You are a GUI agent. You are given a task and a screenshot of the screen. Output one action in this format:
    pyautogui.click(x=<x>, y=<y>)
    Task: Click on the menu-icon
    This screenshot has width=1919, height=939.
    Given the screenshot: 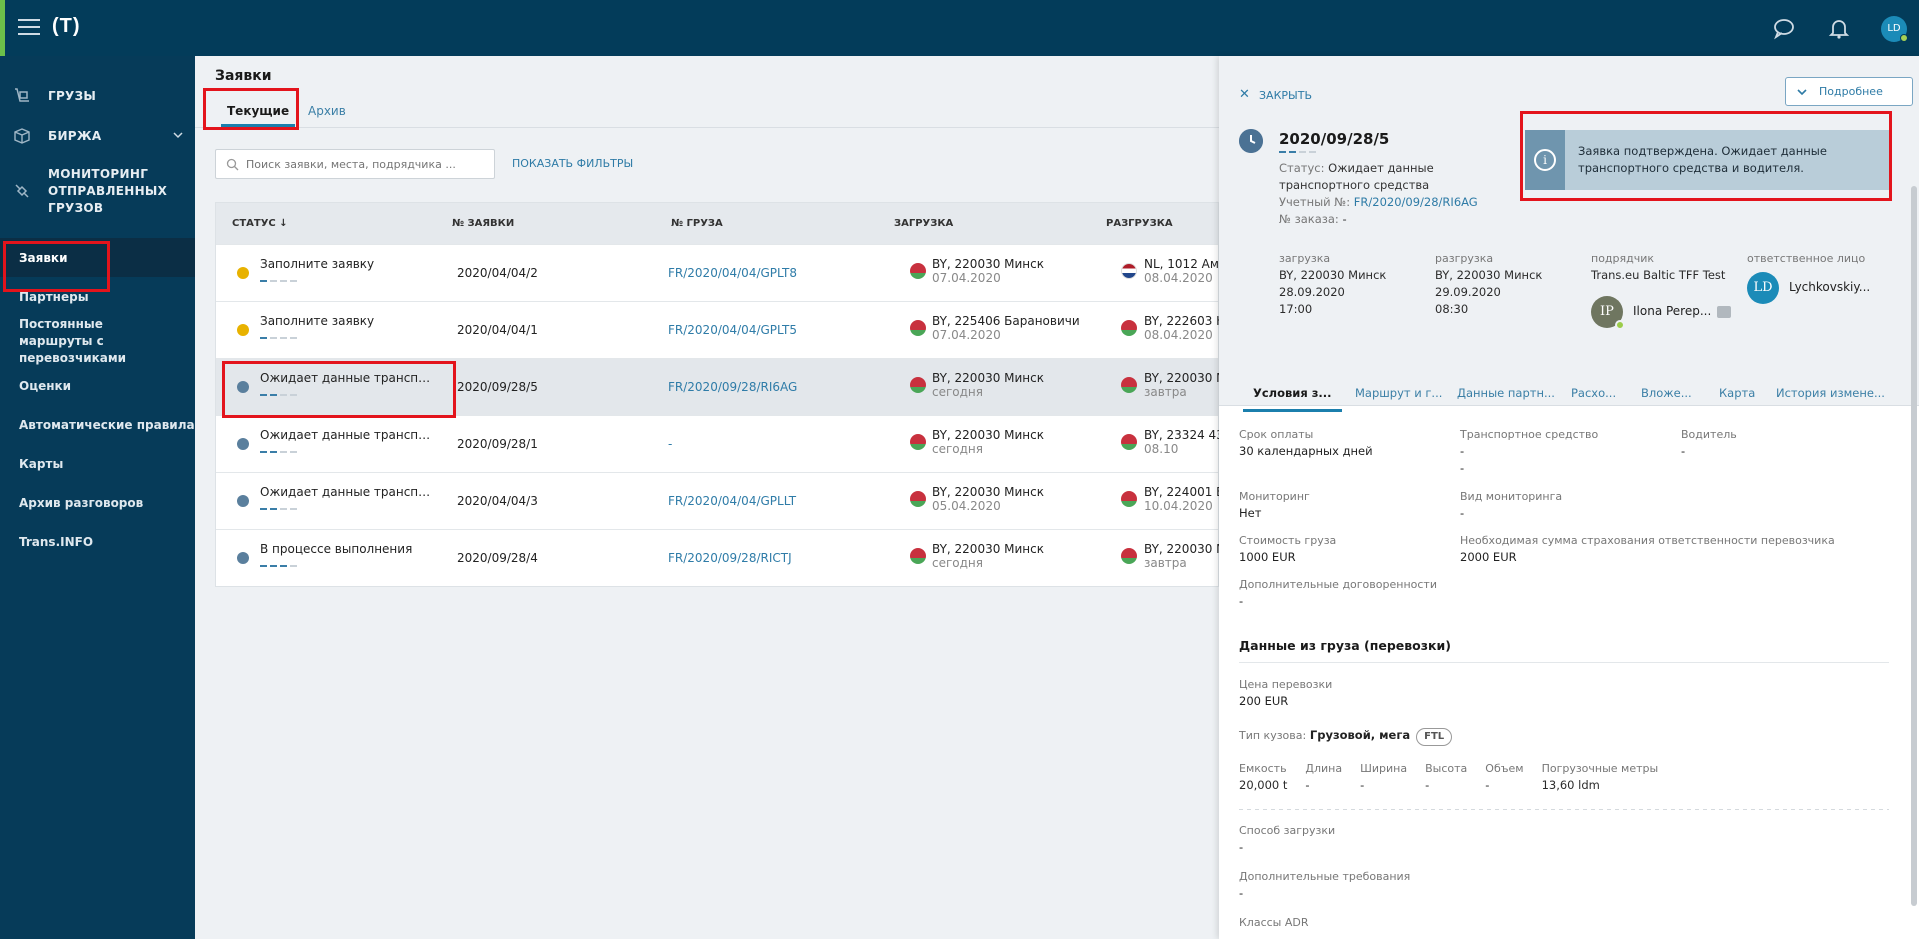 What is the action you would take?
    pyautogui.click(x=29, y=28)
    